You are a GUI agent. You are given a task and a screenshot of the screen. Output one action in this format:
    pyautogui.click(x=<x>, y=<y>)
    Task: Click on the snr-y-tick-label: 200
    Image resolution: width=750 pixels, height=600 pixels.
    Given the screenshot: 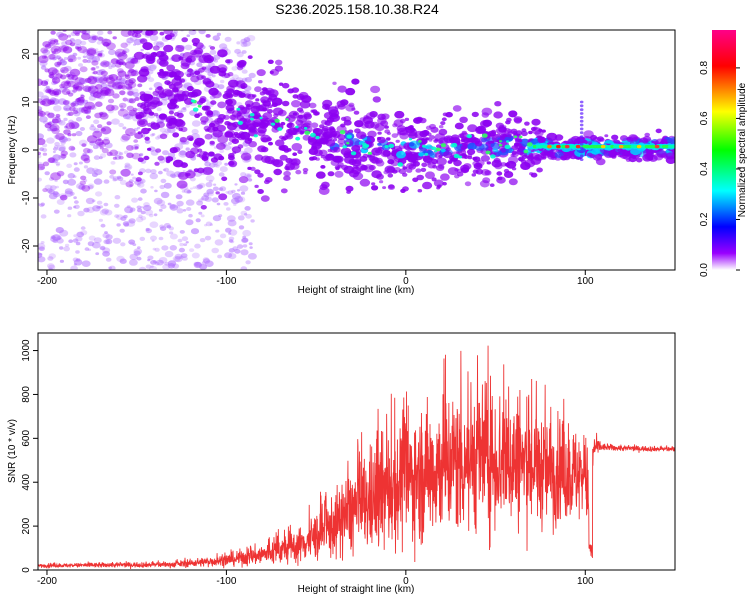 What is the action you would take?
    pyautogui.click(x=26, y=525)
    